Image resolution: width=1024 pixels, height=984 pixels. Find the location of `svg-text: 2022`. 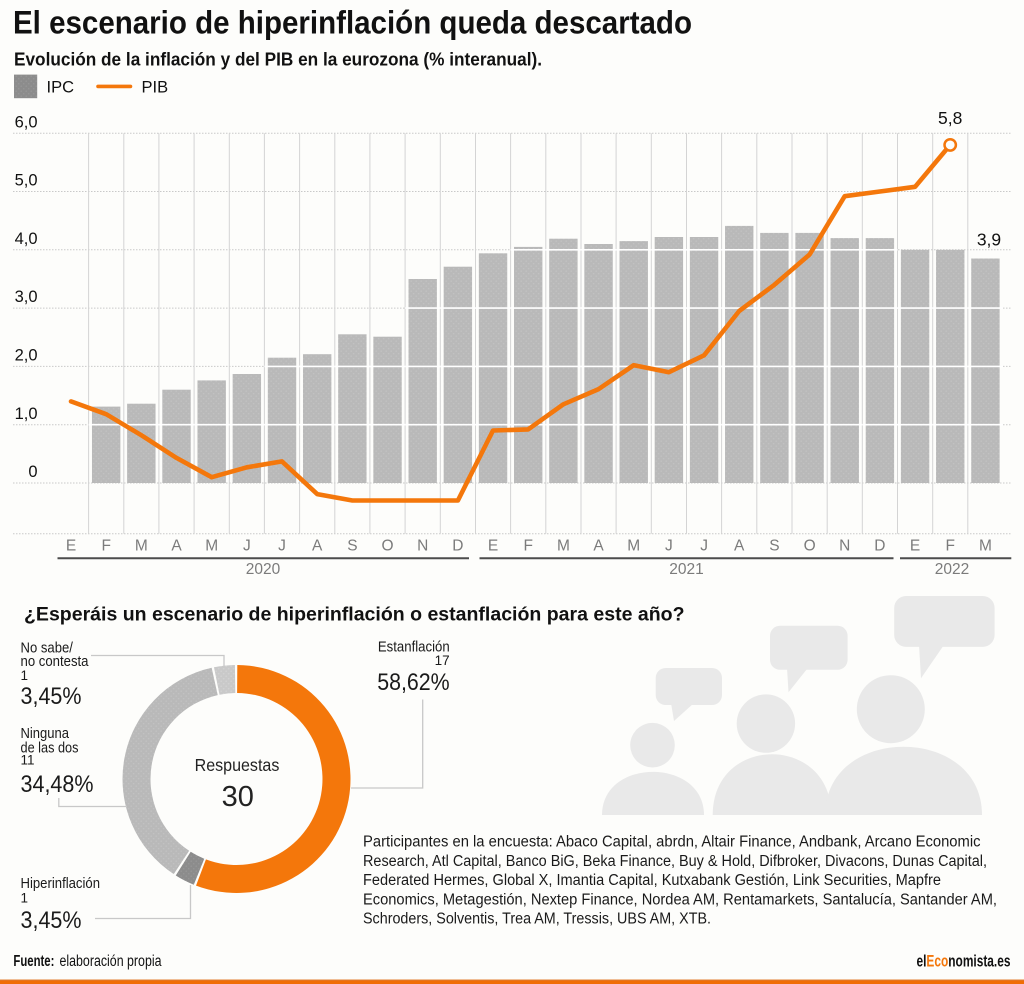

svg-text: 2022 is located at coordinates (952, 569).